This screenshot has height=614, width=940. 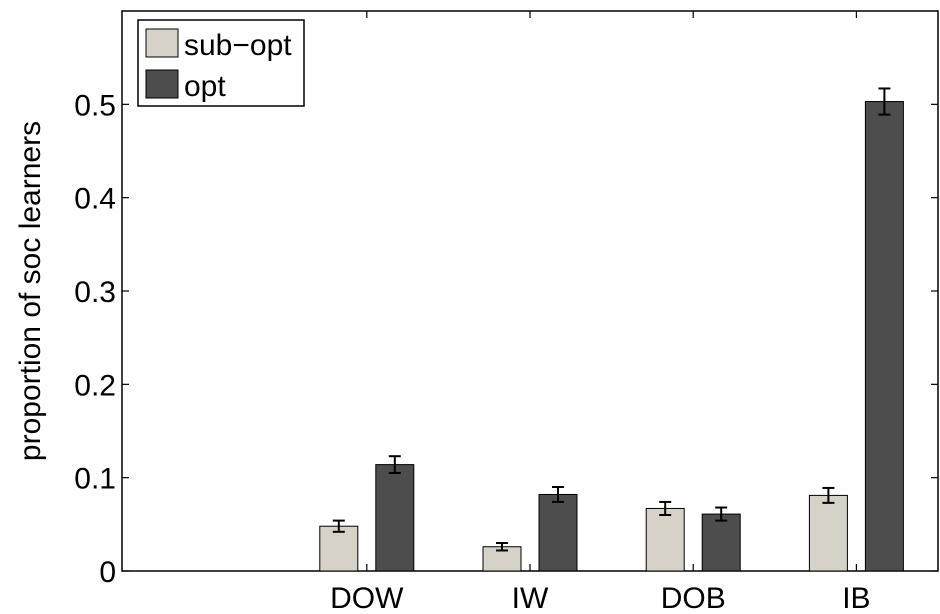 What do you see at coordinates (856, 598) in the screenshot?
I see `x-tick-label: IB` at bounding box center [856, 598].